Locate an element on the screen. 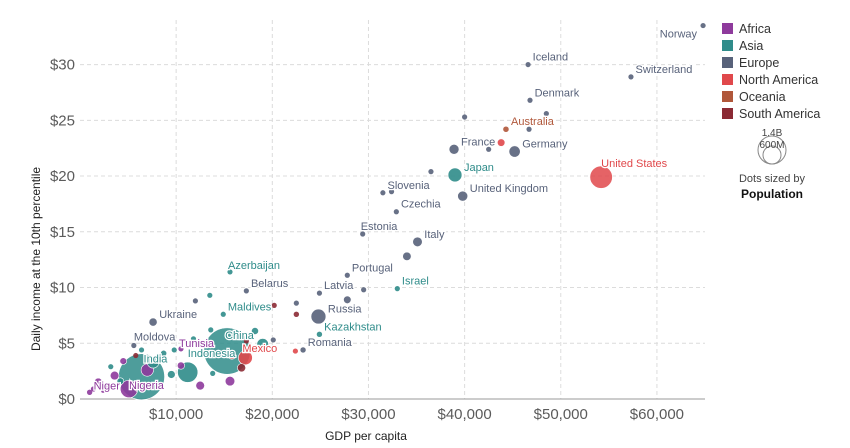 The height and width of the screenshot is (448, 850). country-label: Czechia is located at coordinates (421, 205).